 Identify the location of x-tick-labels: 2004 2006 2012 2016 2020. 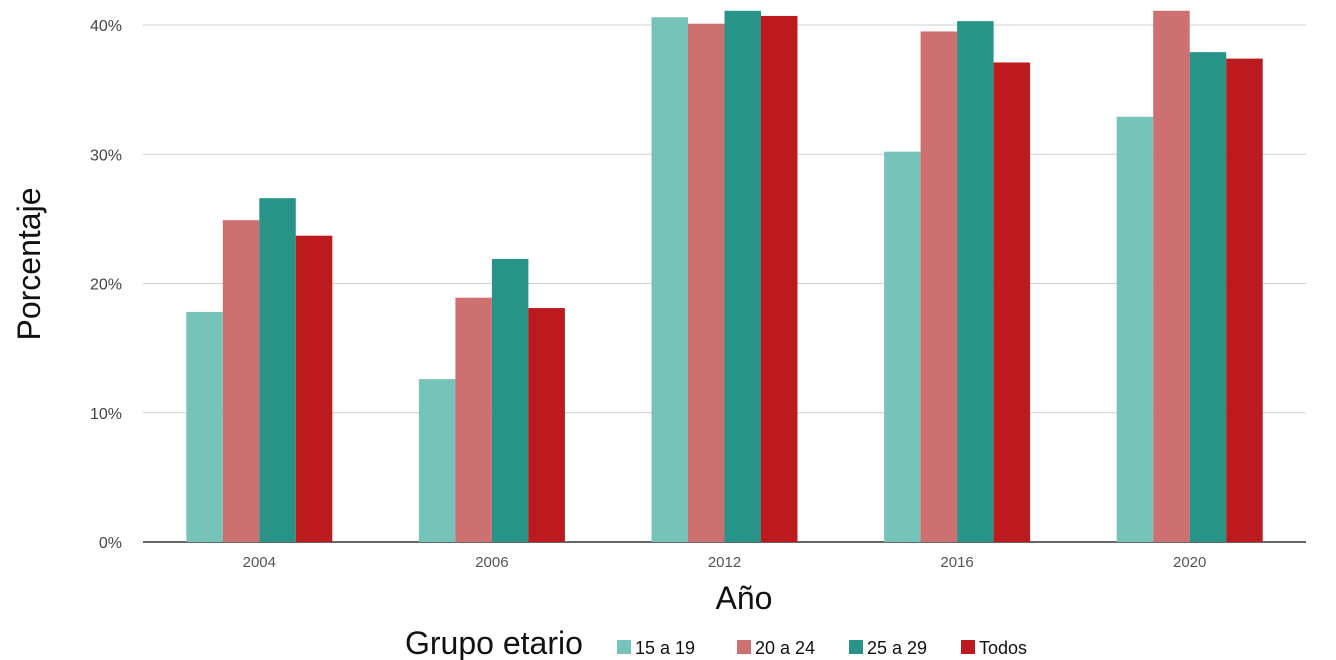
(725, 562).